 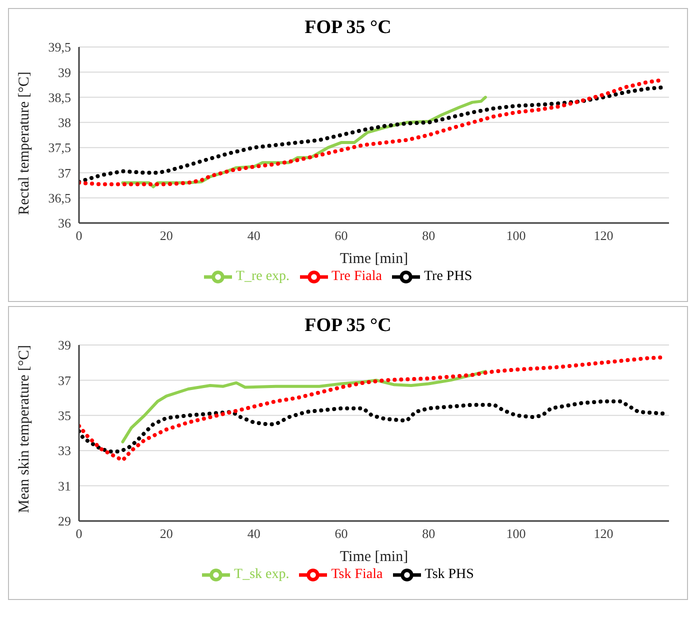 I want to click on y-tick-label: 29, so click(x=64, y=521).